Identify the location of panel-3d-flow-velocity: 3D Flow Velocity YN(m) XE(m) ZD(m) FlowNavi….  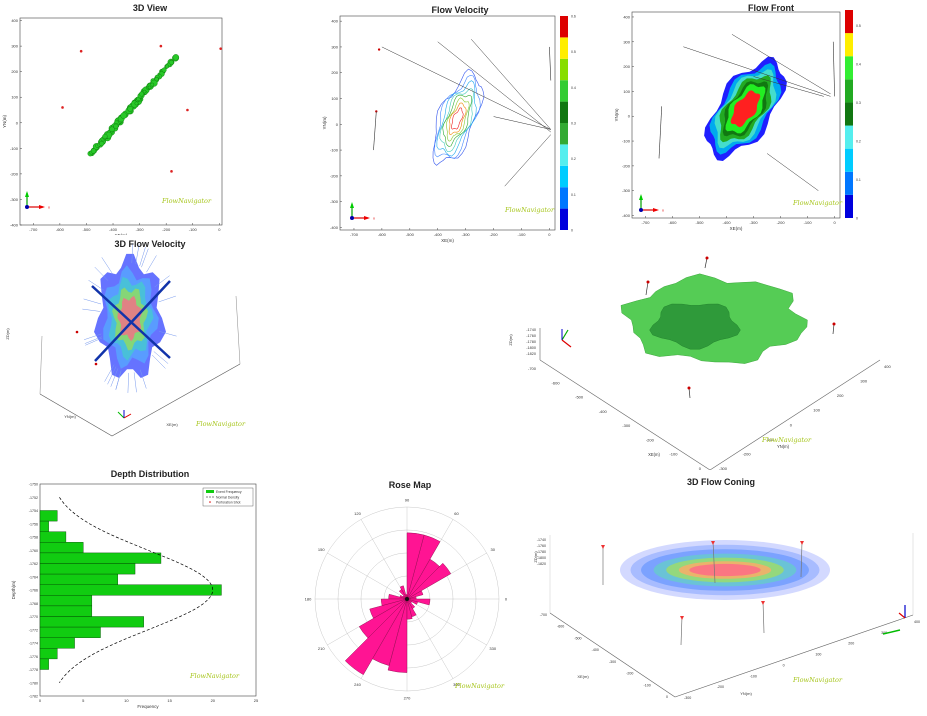
(150, 341).